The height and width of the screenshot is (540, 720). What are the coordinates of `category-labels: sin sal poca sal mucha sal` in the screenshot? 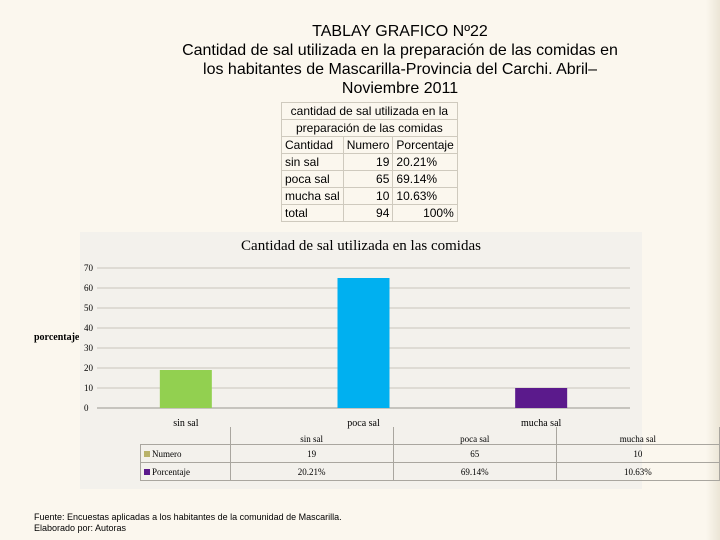 It's located at (367, 423).